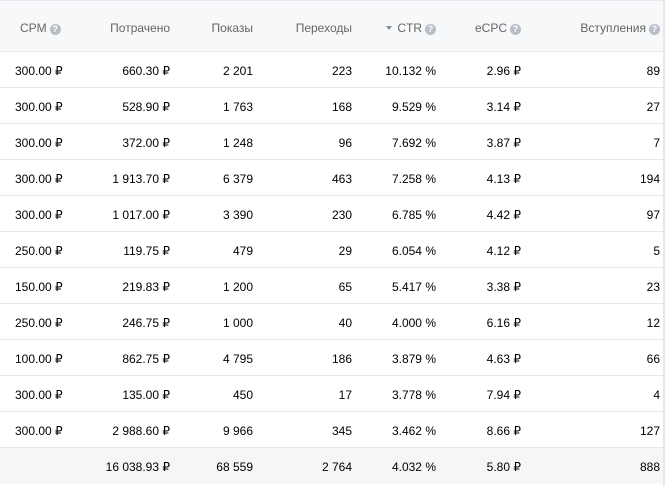  I want to click on cell-cpm: 150.00 ₽, so click(39, 287).